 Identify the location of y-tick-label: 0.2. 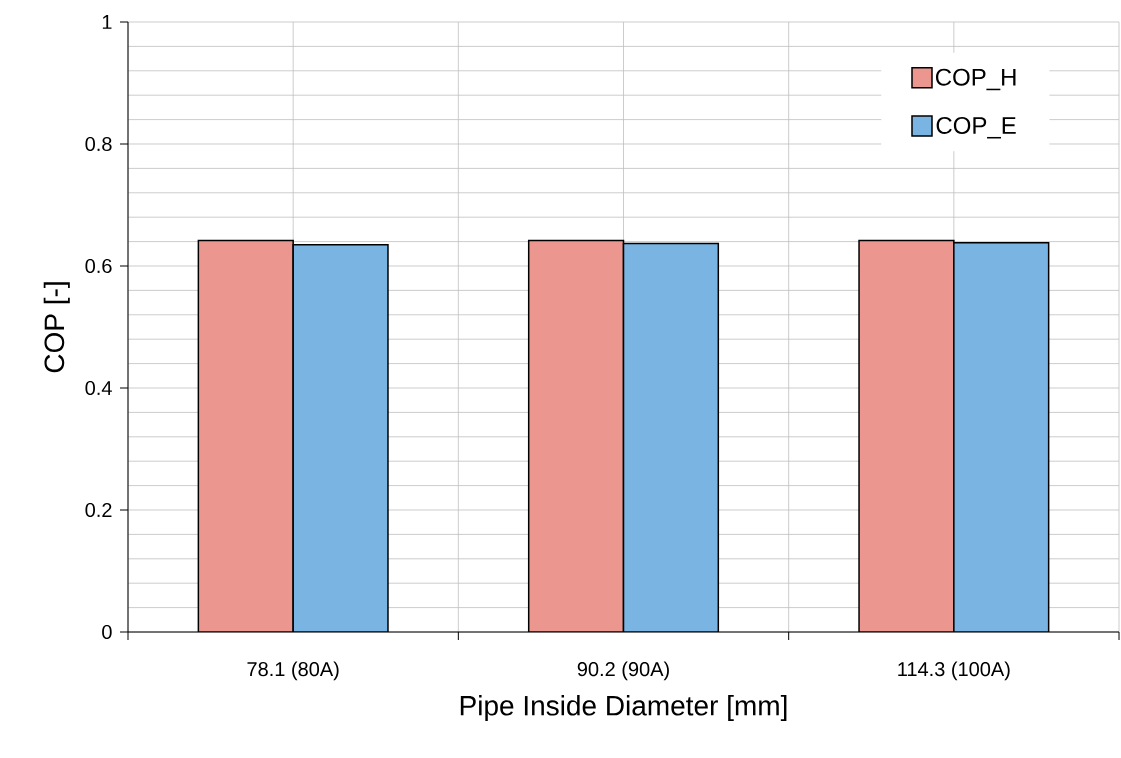
(98, 510).